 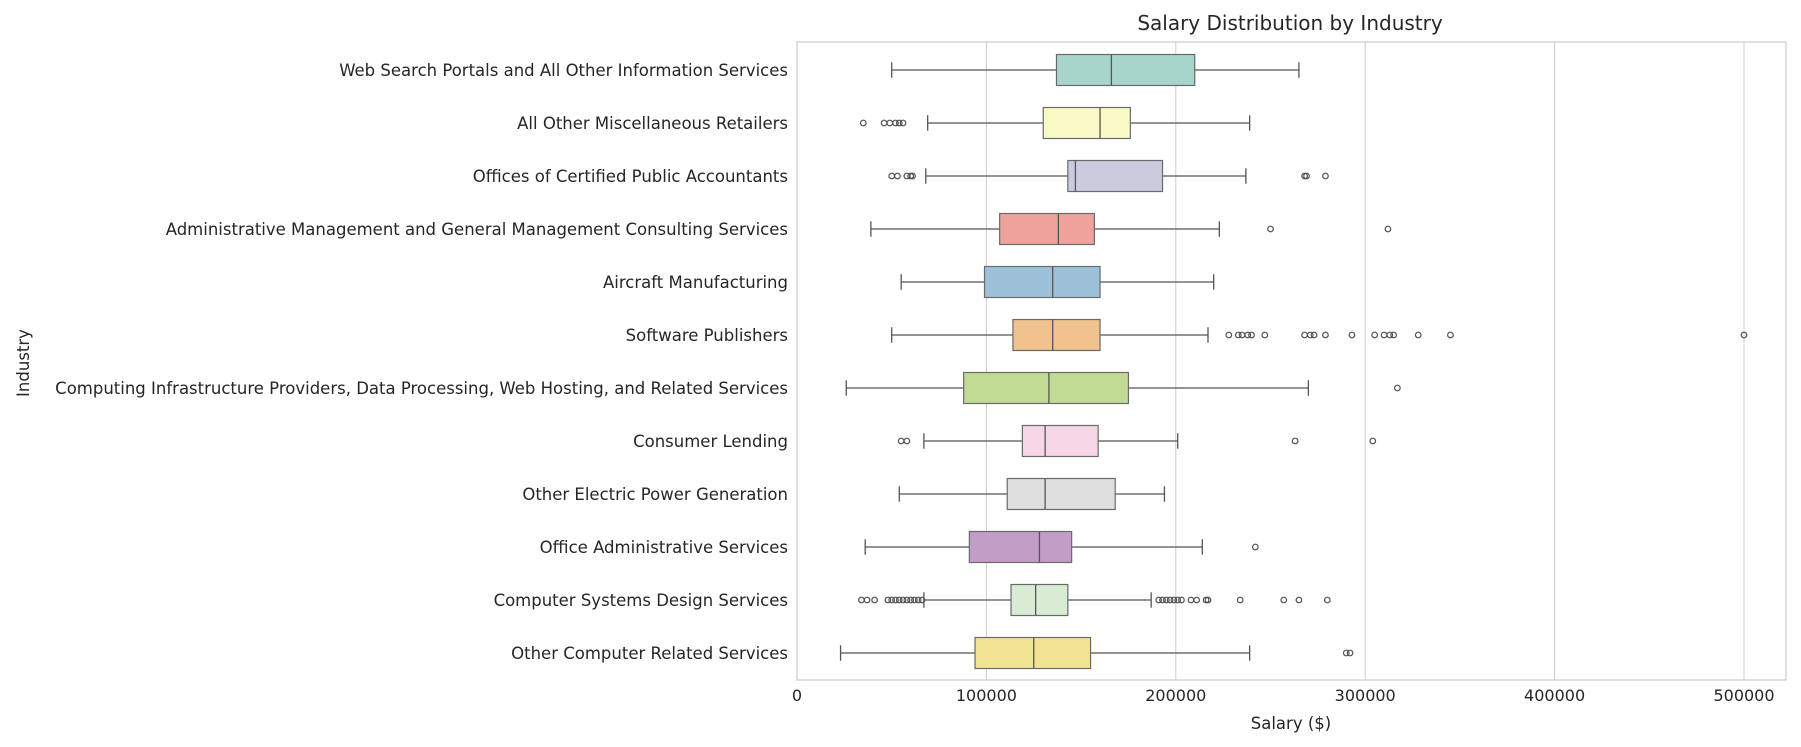 What do you see at coordinates (986, 695) in the screenshot?
I see `x-tick-label: 100000` at bounding box center [986, 695].